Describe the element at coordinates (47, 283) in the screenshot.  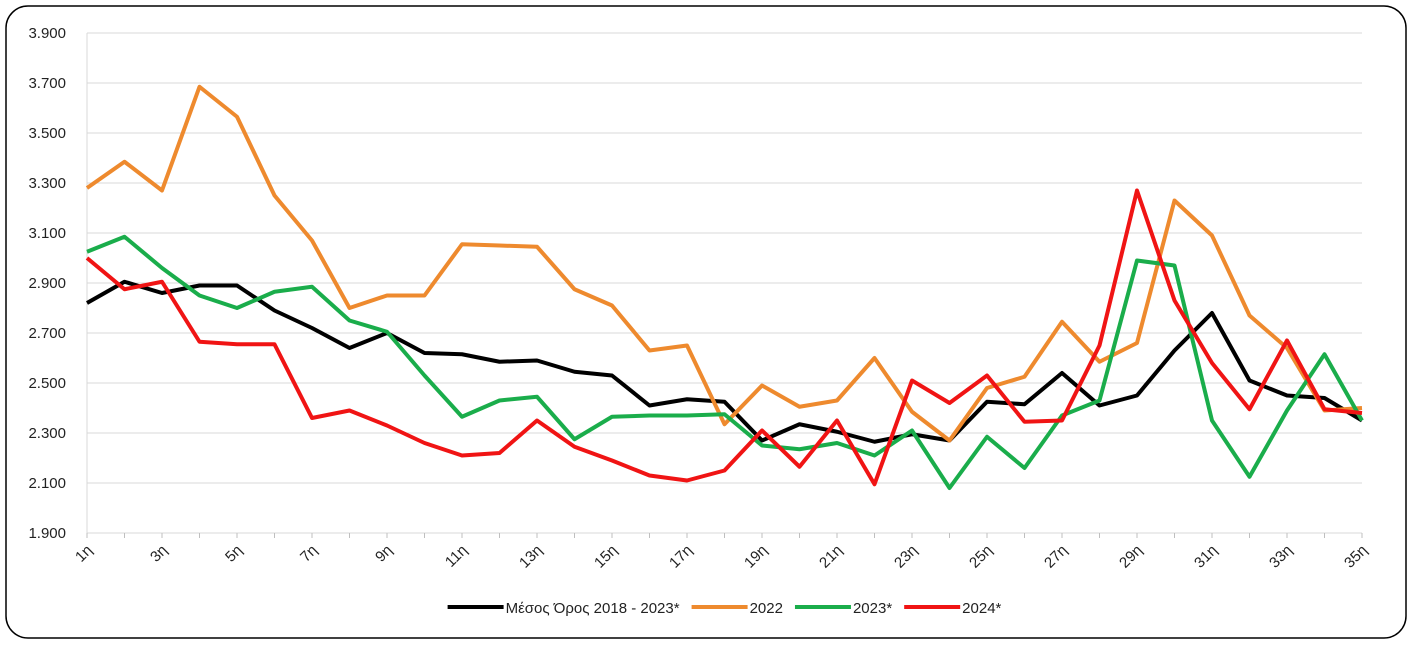
I see `y-tick-label: 2.900` at that location.